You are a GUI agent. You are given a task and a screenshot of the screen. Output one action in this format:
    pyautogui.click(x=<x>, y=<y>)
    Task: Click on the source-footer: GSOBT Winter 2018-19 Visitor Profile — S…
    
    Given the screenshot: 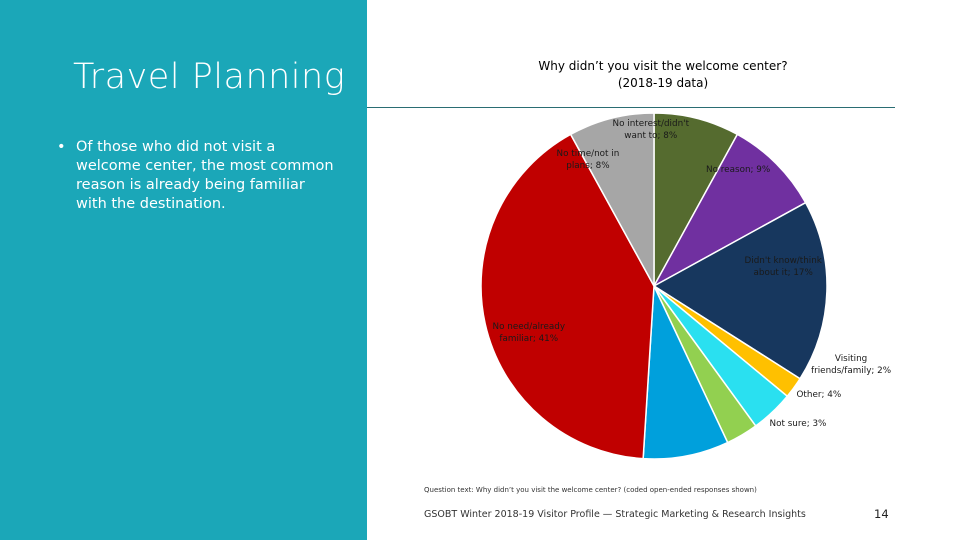 What is the action you would take?
    pyautogui.click(x=615, y=514)
    